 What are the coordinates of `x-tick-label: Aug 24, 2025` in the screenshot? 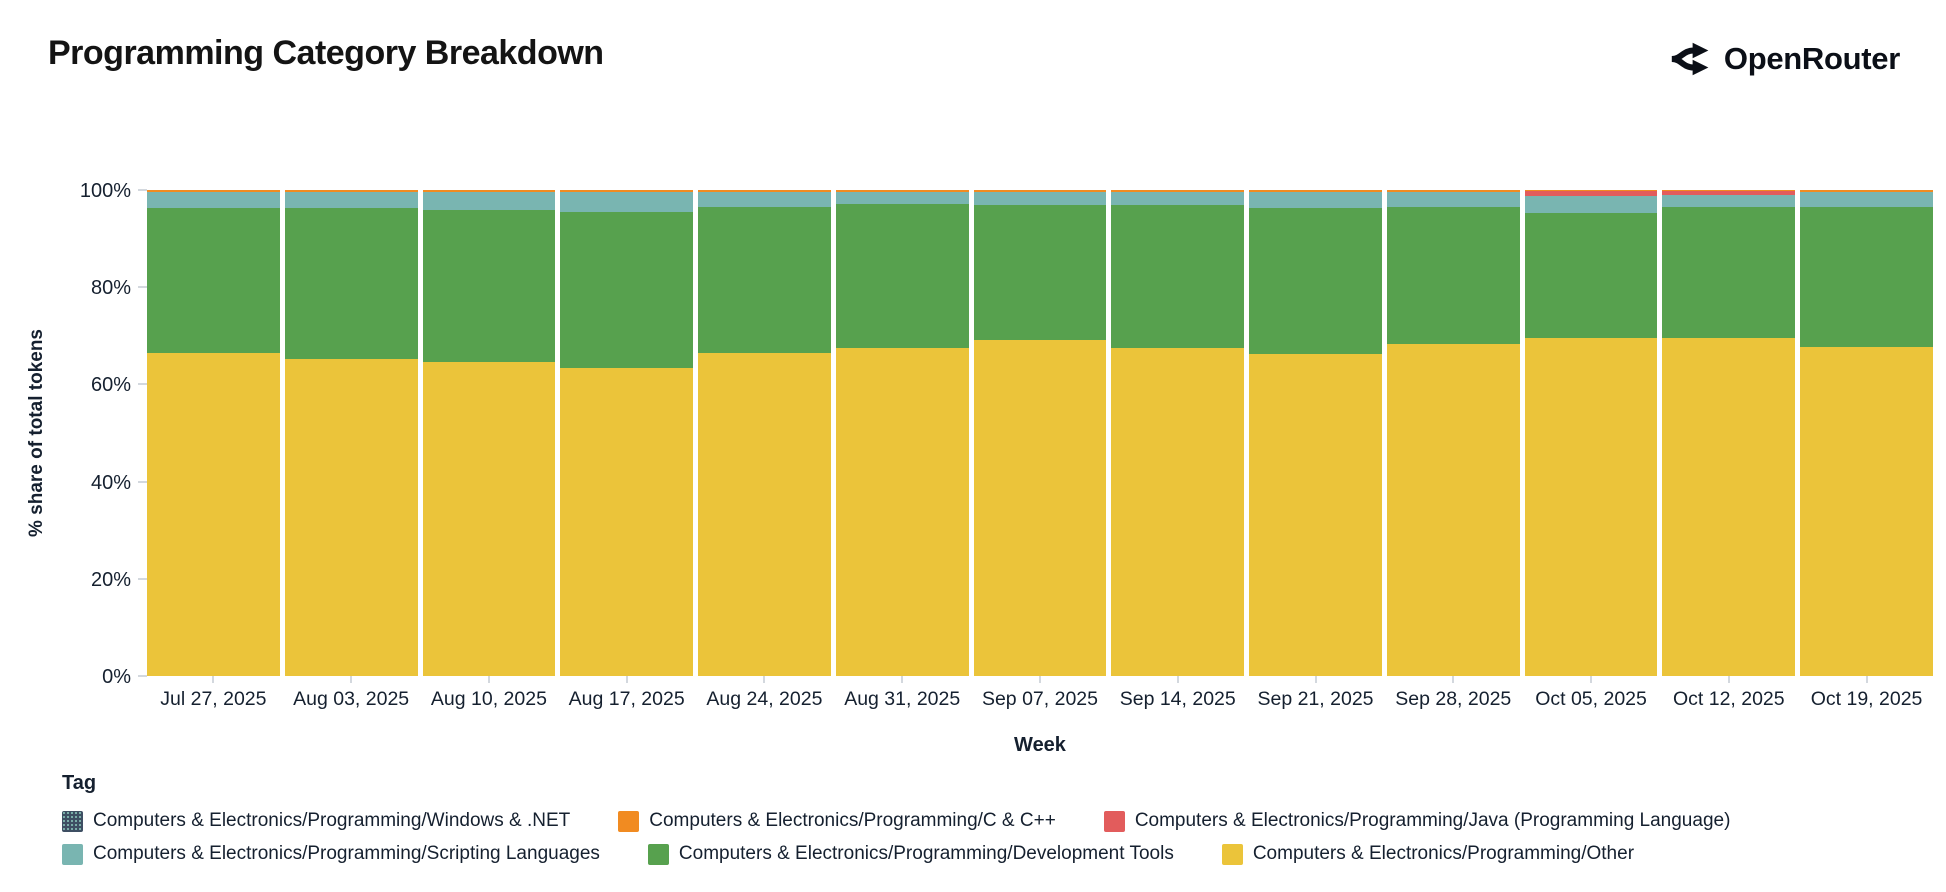 It's located at (764, 699).